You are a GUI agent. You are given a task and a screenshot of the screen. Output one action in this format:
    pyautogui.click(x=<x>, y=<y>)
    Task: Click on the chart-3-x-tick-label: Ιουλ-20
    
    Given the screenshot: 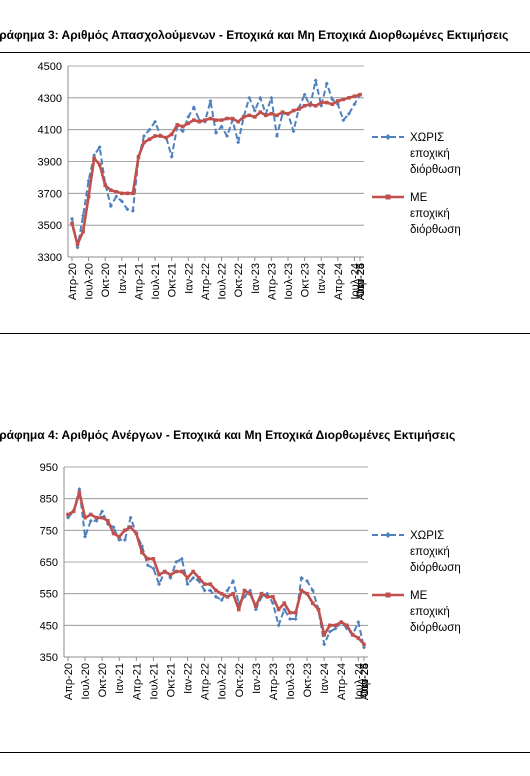 What is the action you would take?
    pyautogui.click(x=90, y=281)
    